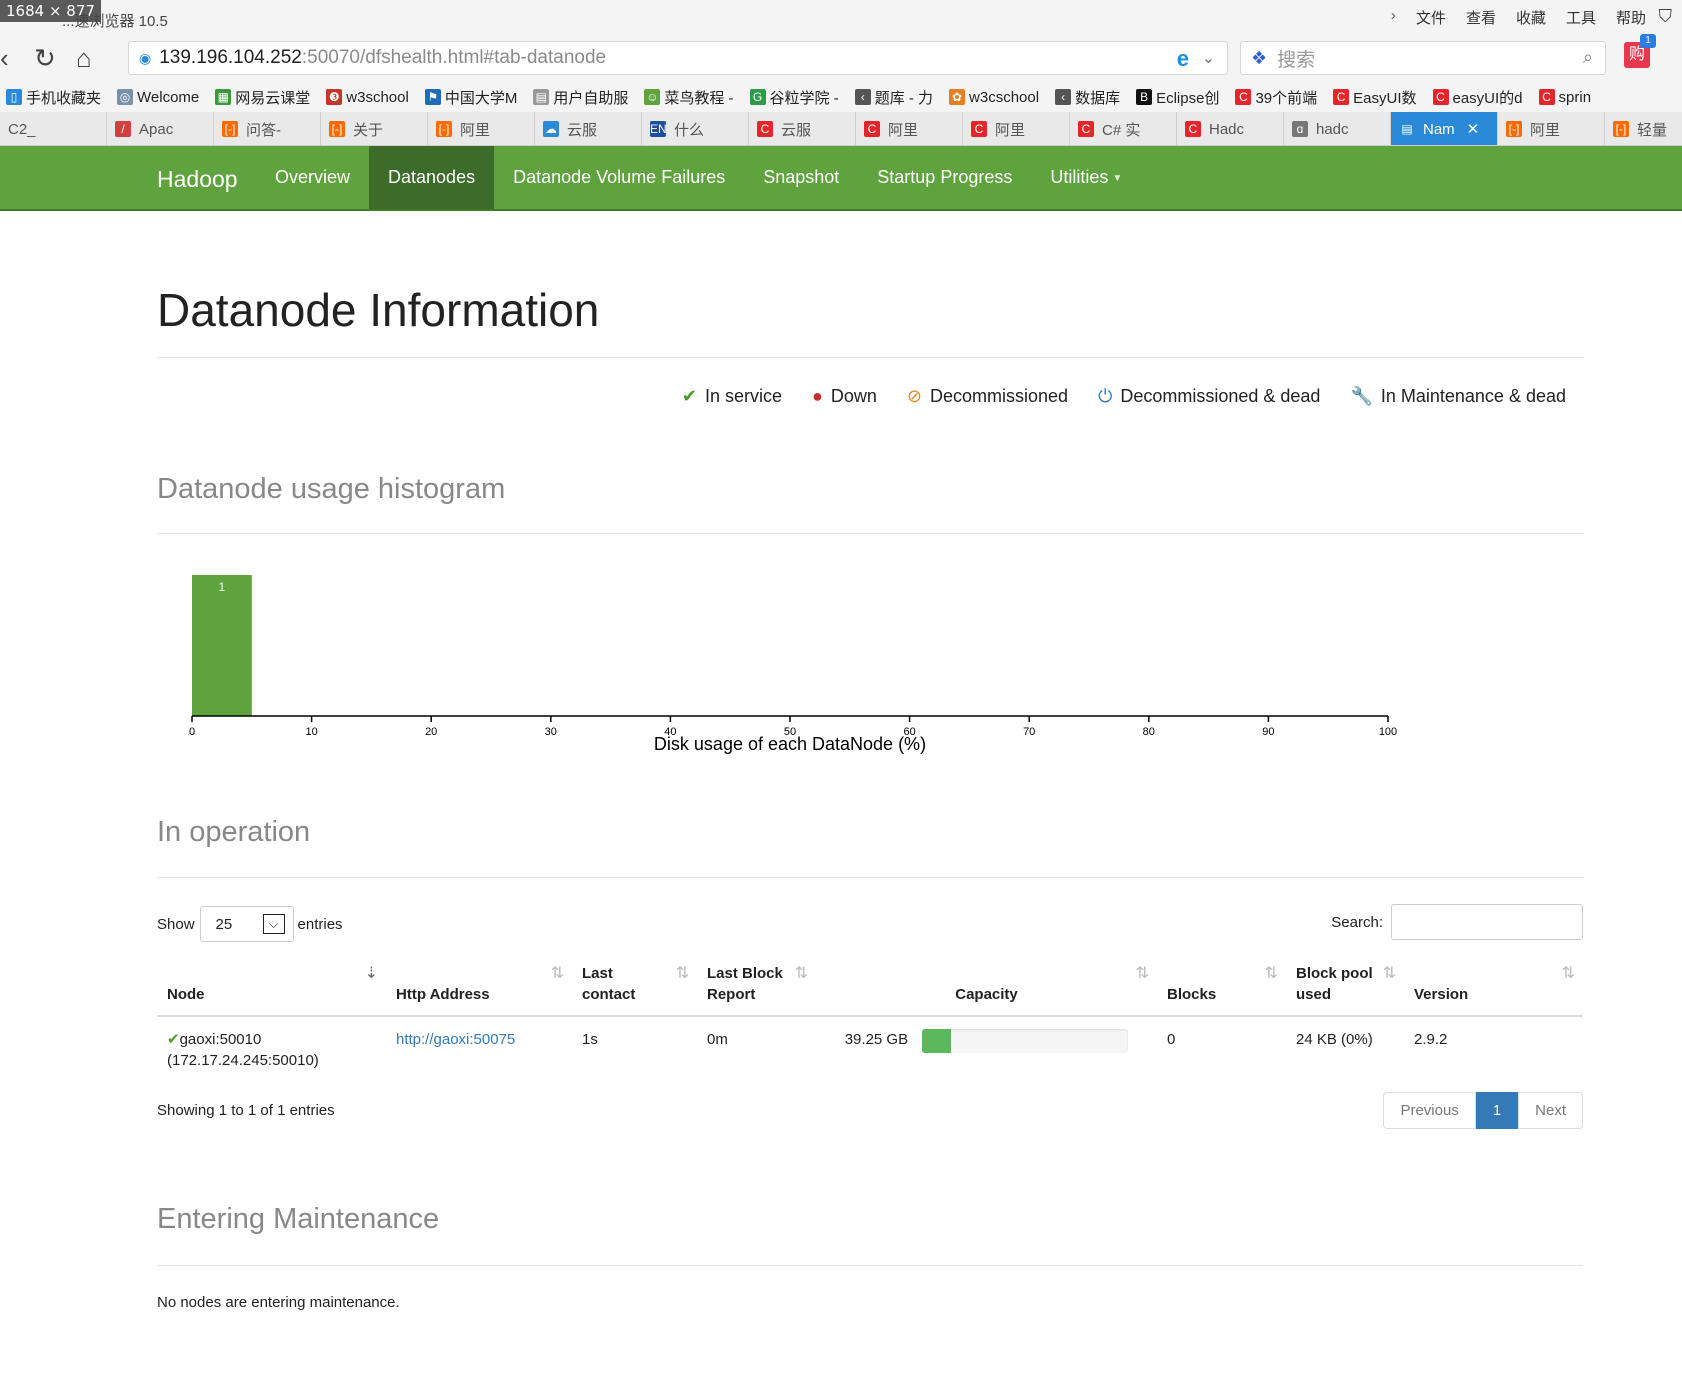 This screenshot has height=1384, width=1682. What do you see at coordinates (1375, 97) in the screenshot?
I see `bookmark-item: C EasyUI数` at bounding box center [1375, 97].